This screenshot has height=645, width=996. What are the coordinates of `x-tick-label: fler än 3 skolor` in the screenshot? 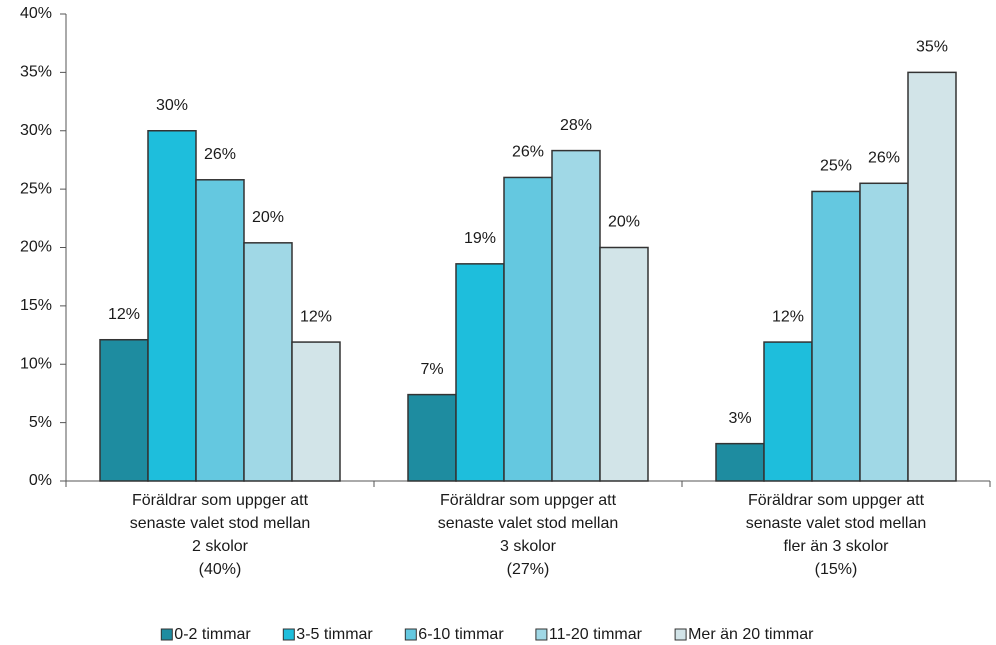 It's located at (837, 546).